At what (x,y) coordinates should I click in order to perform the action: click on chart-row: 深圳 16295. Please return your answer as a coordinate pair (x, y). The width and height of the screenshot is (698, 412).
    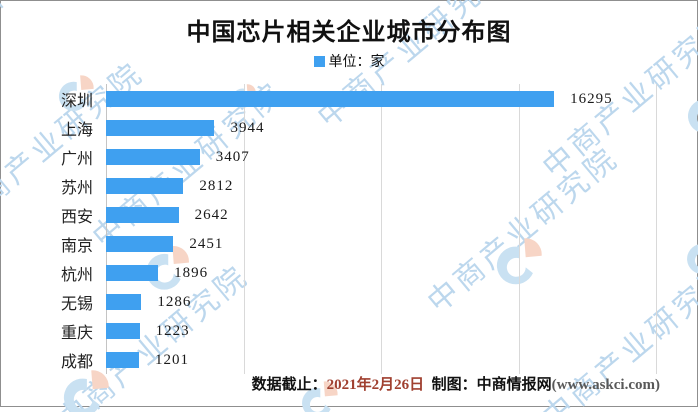
    Looking at the image, I should click on (328, 98).